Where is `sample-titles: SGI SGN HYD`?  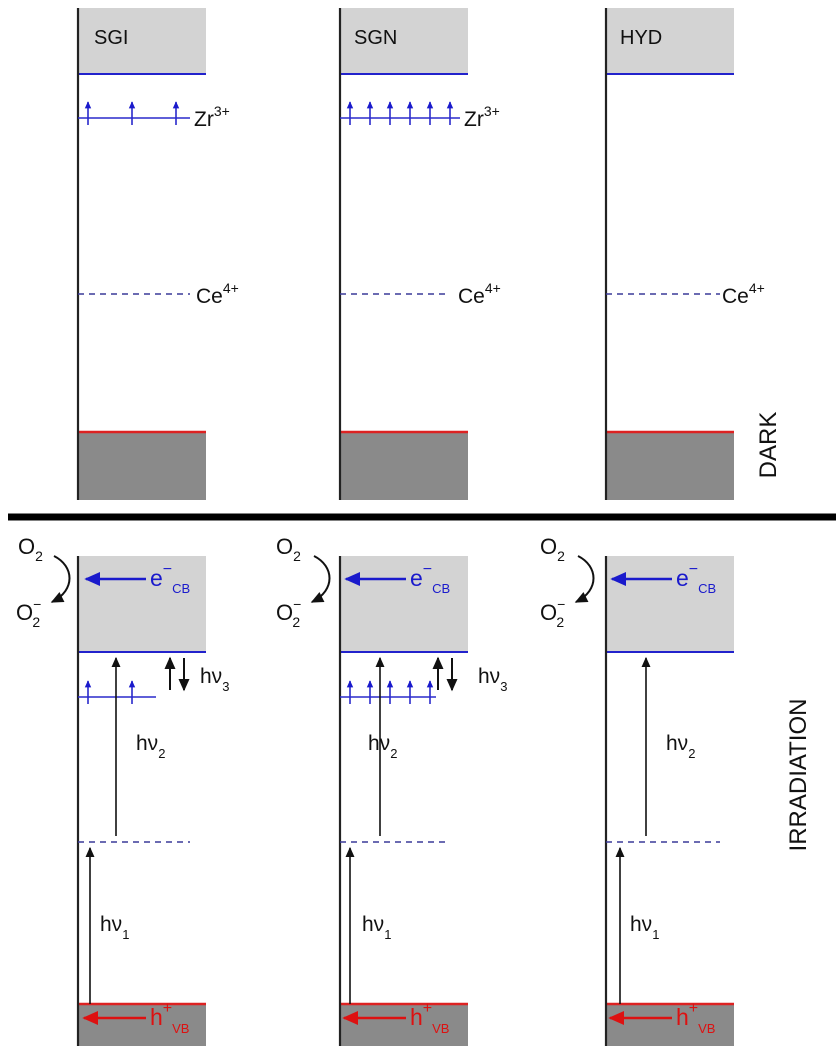
sample-titles: SGI SGN HYD is located at coordinates (378, 38).